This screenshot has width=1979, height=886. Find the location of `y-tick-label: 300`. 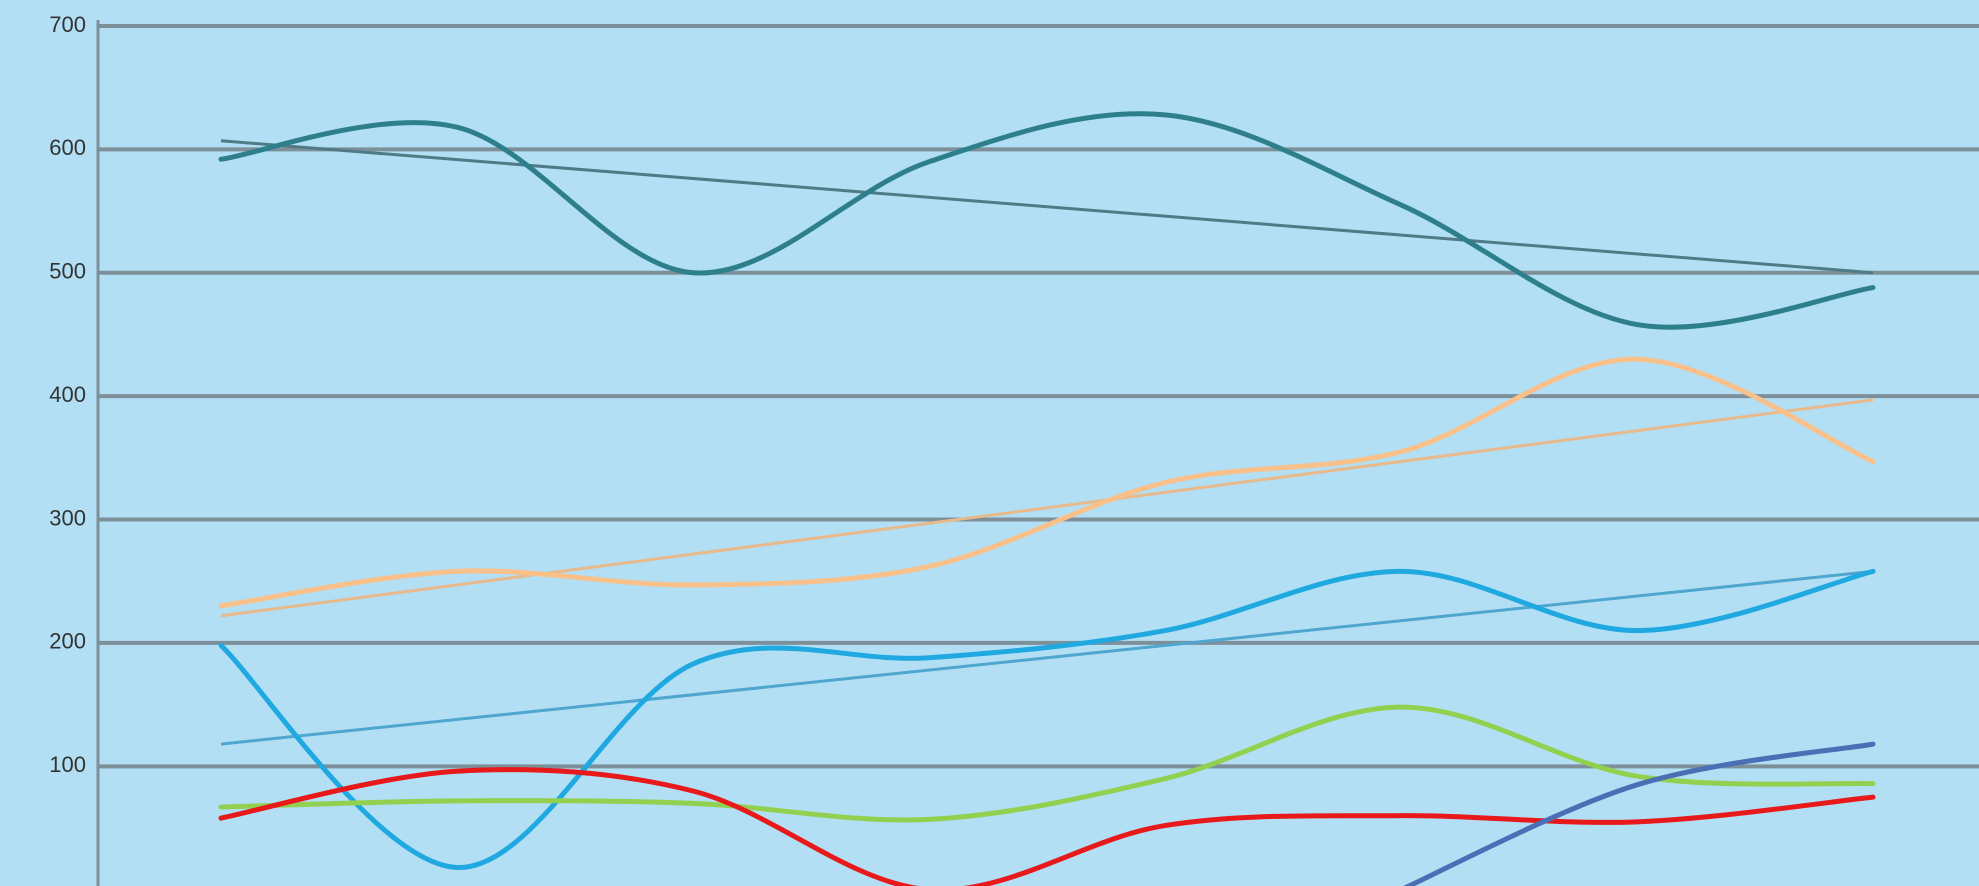

y-tick-label: 300 is located at coordinates (67, 517).